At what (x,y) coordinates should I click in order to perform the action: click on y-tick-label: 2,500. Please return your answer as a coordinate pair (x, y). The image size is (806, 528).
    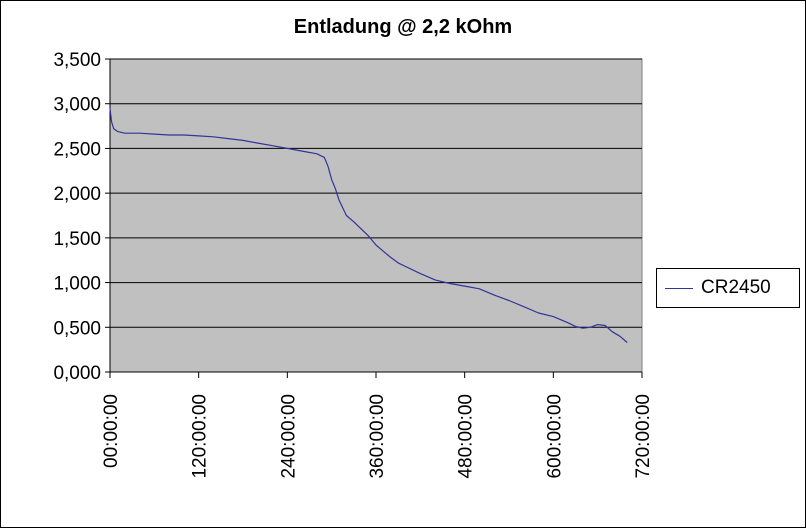
    Looking at the image, I should click on (77, 149).